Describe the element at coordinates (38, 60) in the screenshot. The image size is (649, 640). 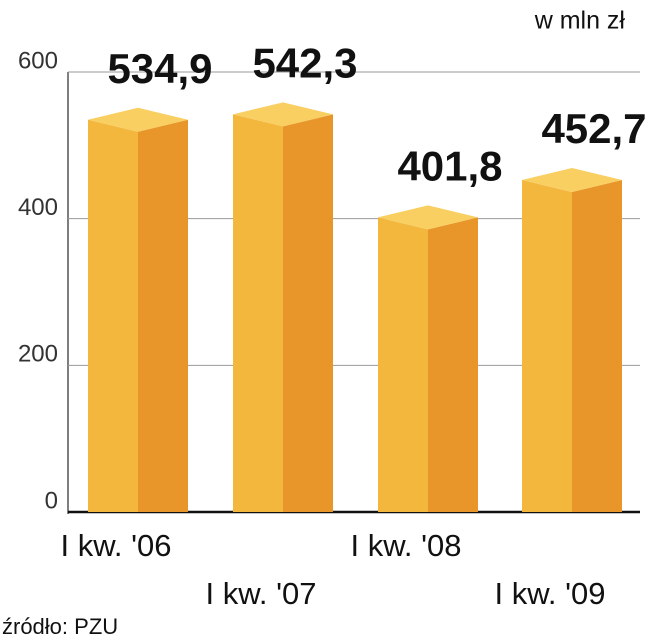
I see `y-tick-label: 600` at that location.